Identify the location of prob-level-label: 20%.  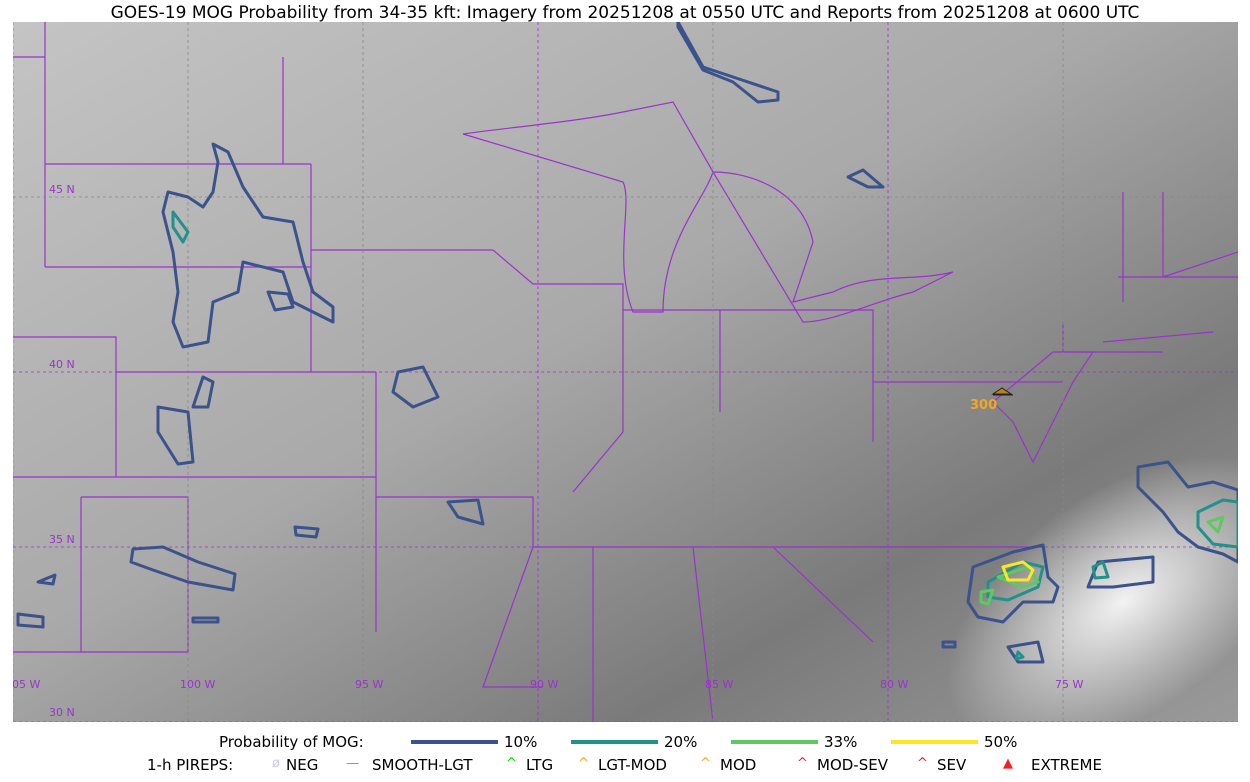
(681, 742).